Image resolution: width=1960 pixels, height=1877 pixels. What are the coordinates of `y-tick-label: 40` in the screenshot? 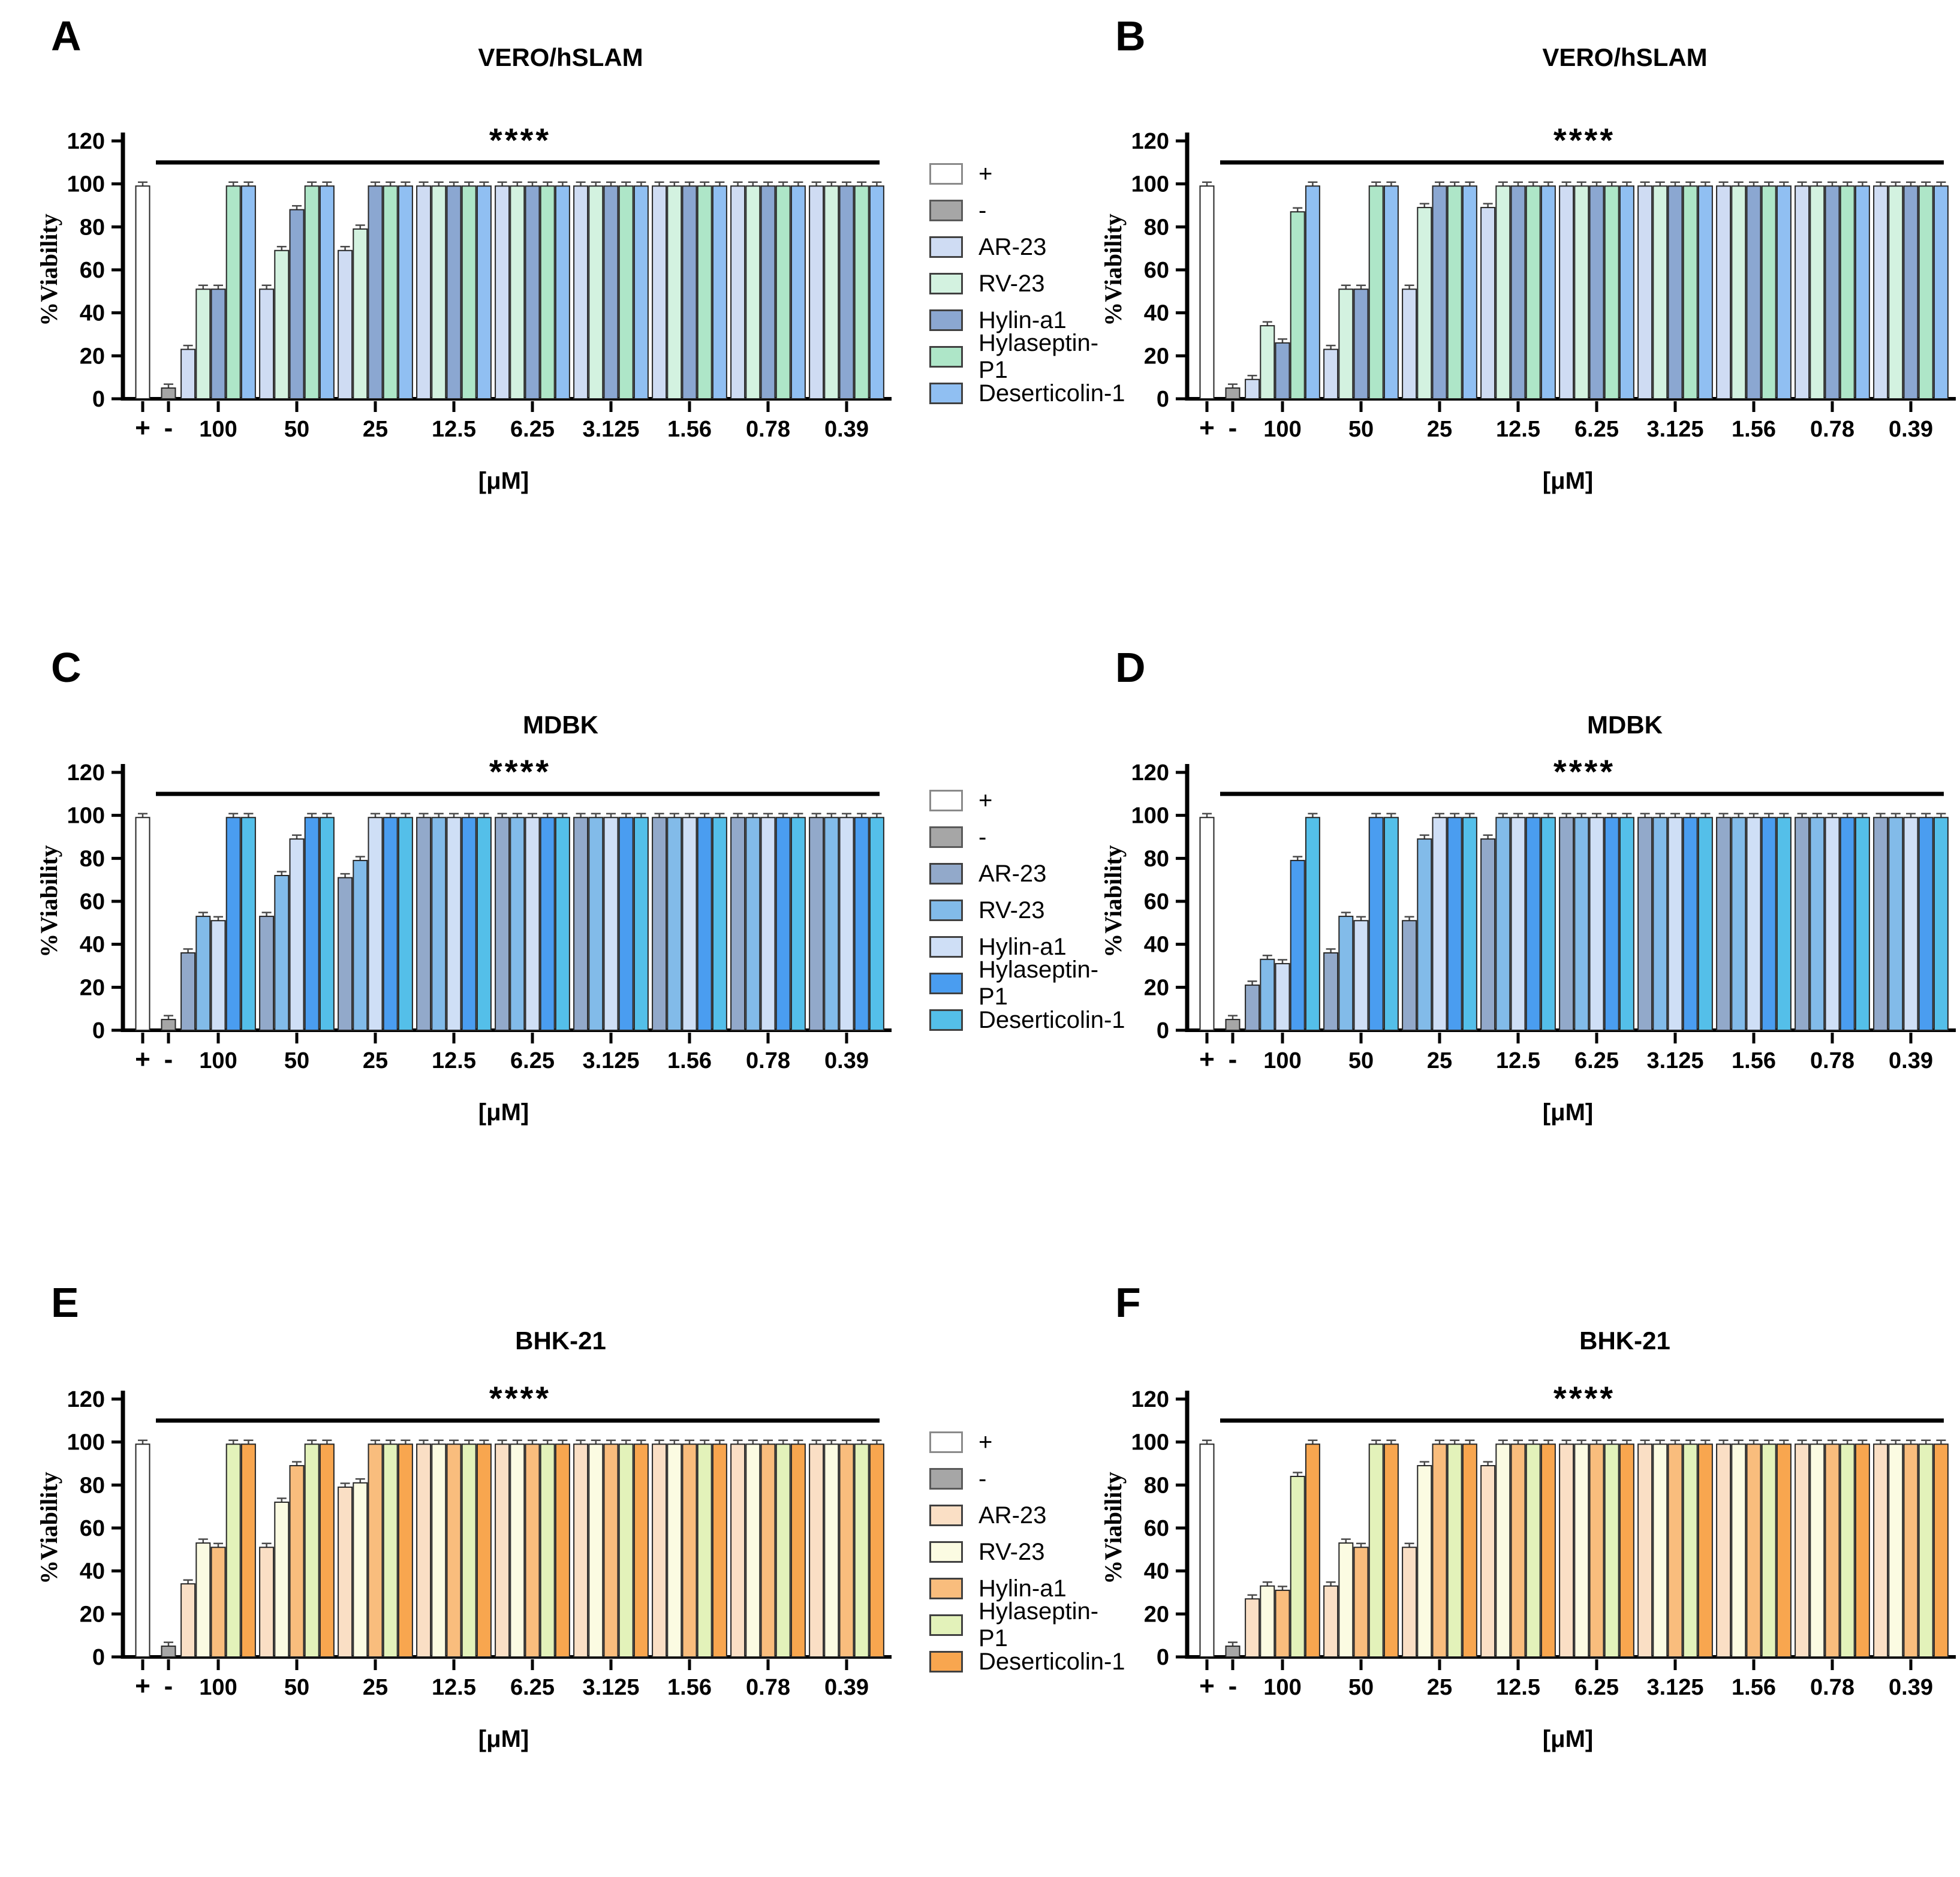 It's located at (1156, 1571).